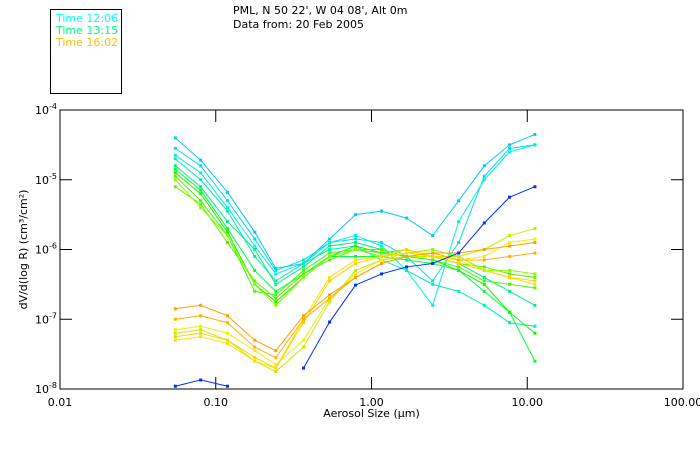 This screenshot has width=700, height=450. I want to click on y-tick-label: 10⁻⁶, so click(46, 249).